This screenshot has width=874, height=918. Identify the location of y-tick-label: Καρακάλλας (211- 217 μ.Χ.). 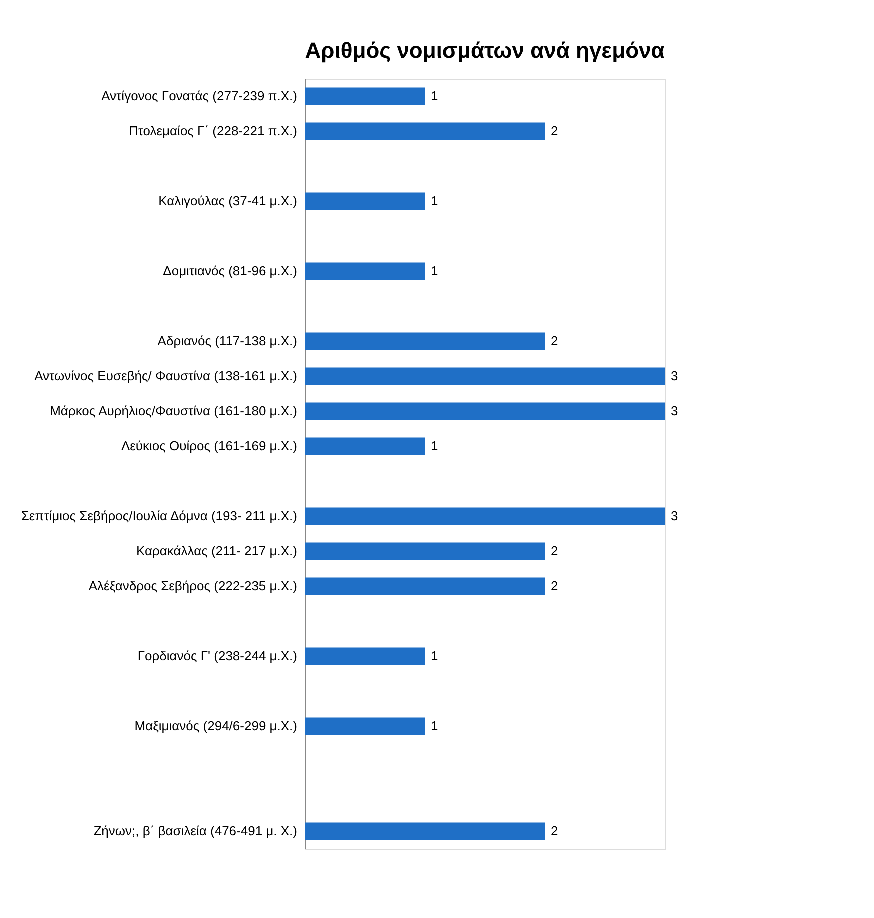
(217, 551).